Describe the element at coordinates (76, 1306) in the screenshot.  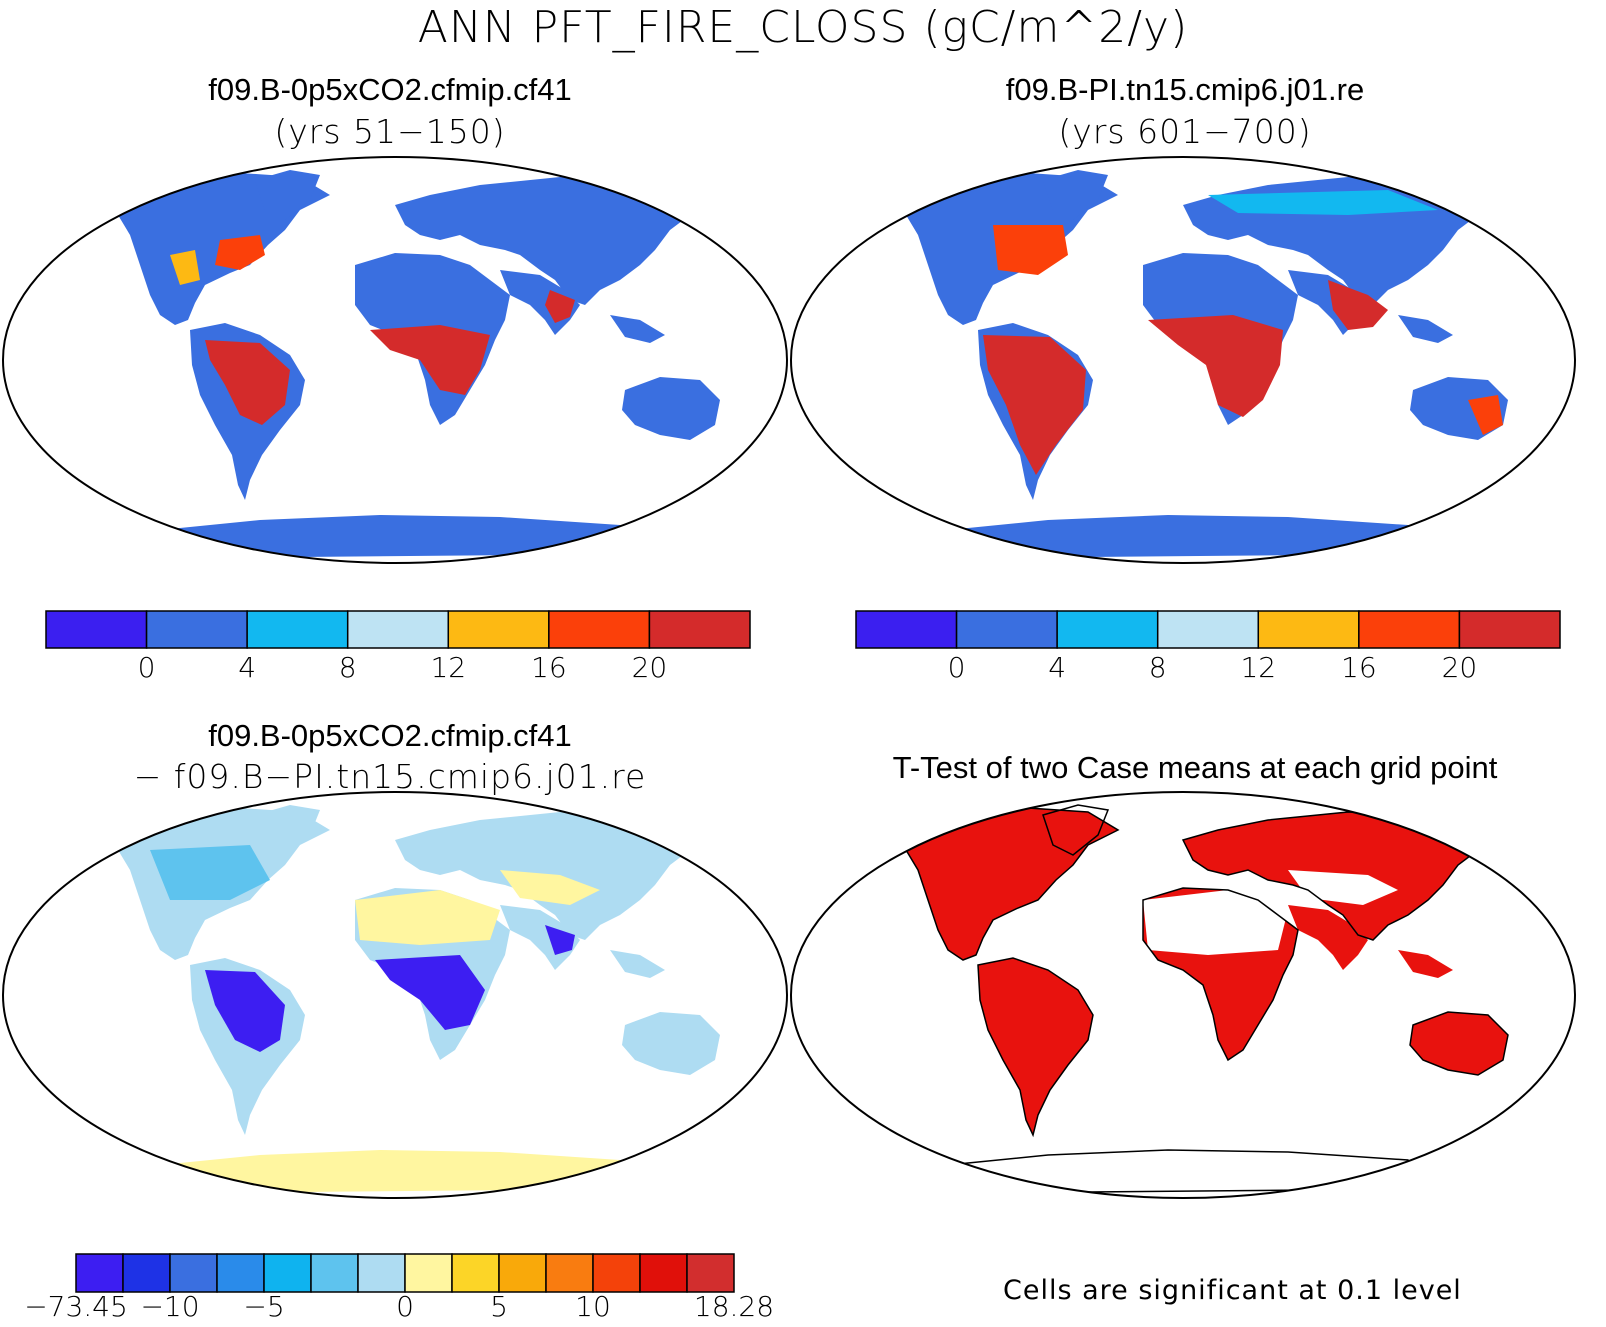
I see `colorbar-tick-label: −73.45` at that location.